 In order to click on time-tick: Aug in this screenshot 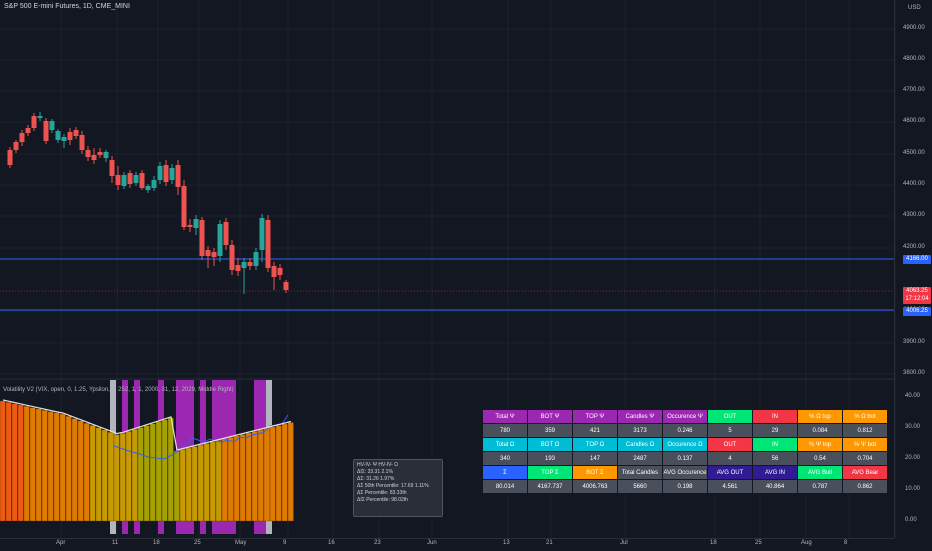, I will do `click(806, 543)`.